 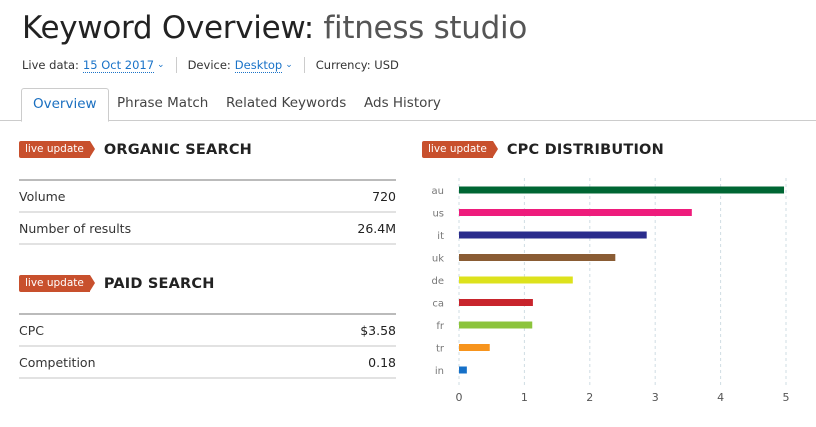 I want to click on bar-uk, so click(x=537, y=257).